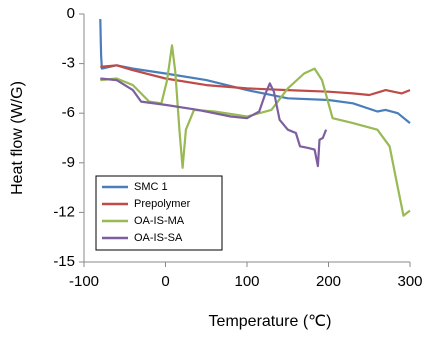  I want to click on y-tick-label: 0, so click(71, 13).